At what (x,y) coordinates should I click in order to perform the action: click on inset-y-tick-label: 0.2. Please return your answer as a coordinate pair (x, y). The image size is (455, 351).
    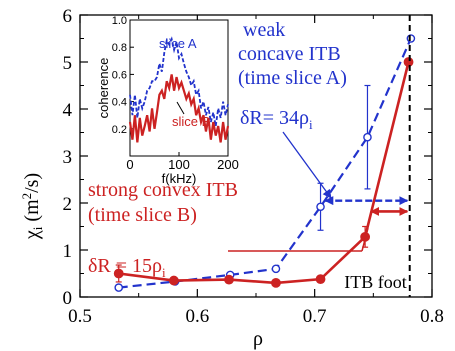
    Looking at the image, I should click on (119, 130).